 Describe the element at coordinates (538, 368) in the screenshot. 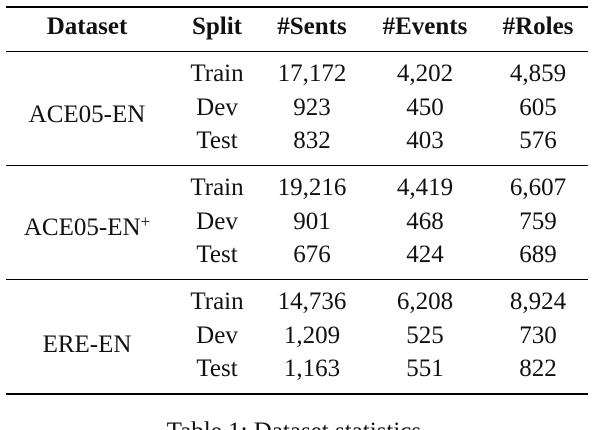

I see `table-row-roles: 822` at that location.